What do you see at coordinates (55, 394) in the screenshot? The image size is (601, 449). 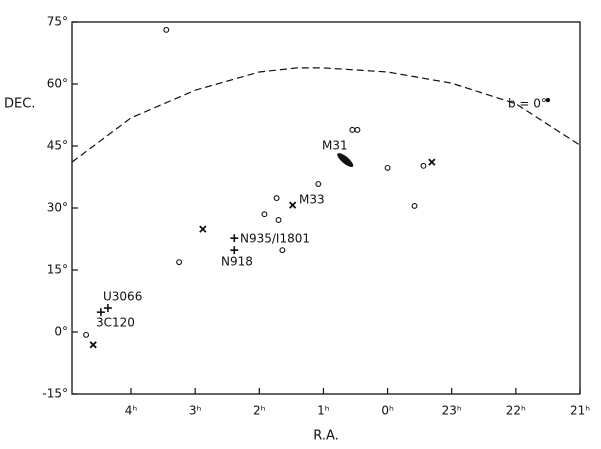 I see `y-tick-label: -15°` at bounding box center [55, 394].